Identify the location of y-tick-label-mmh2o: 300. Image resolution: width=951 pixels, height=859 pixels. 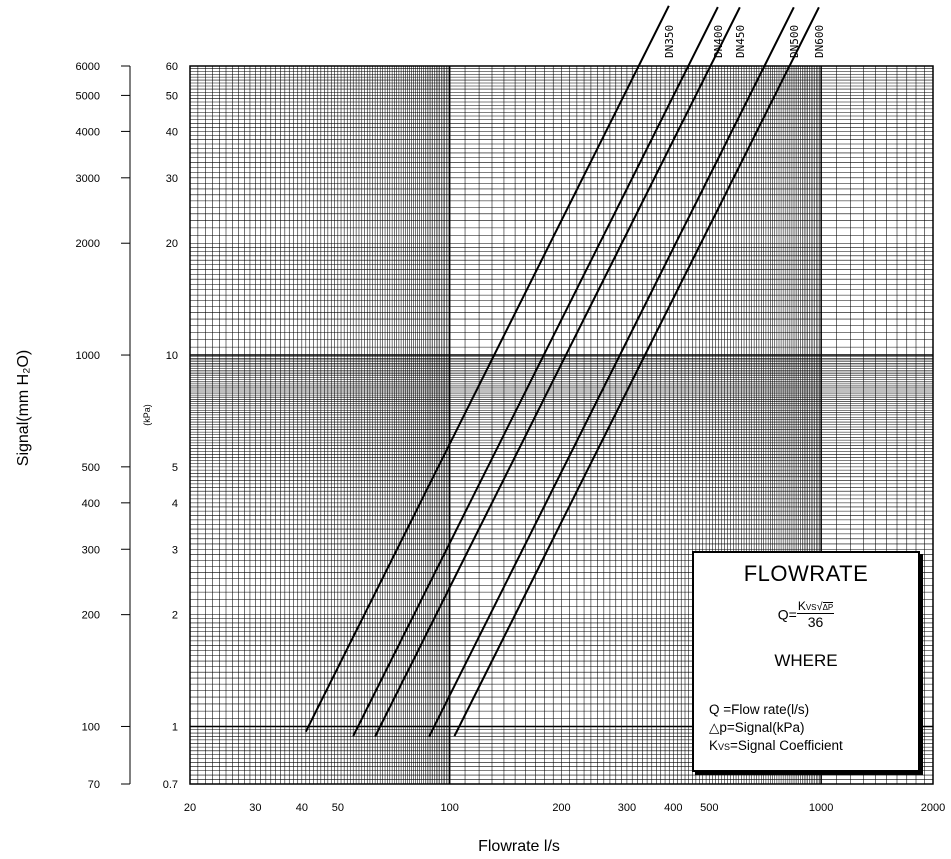
(91, 550).